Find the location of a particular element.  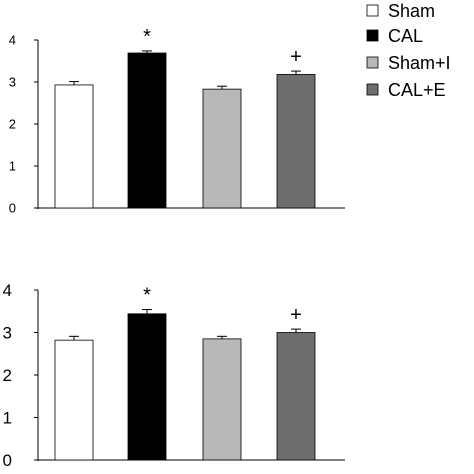

legend-label: Sham is located at coordinates (411, 11).